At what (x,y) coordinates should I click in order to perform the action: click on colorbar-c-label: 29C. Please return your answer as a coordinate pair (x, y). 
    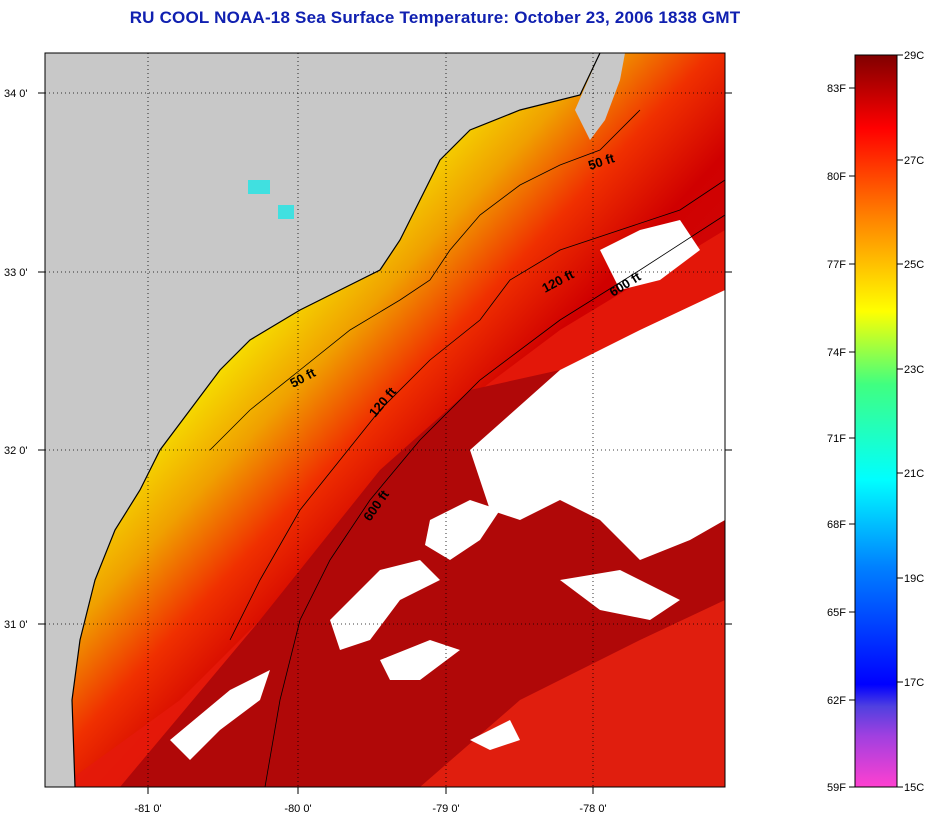
    Looking at the image, I should click on (914, 56).